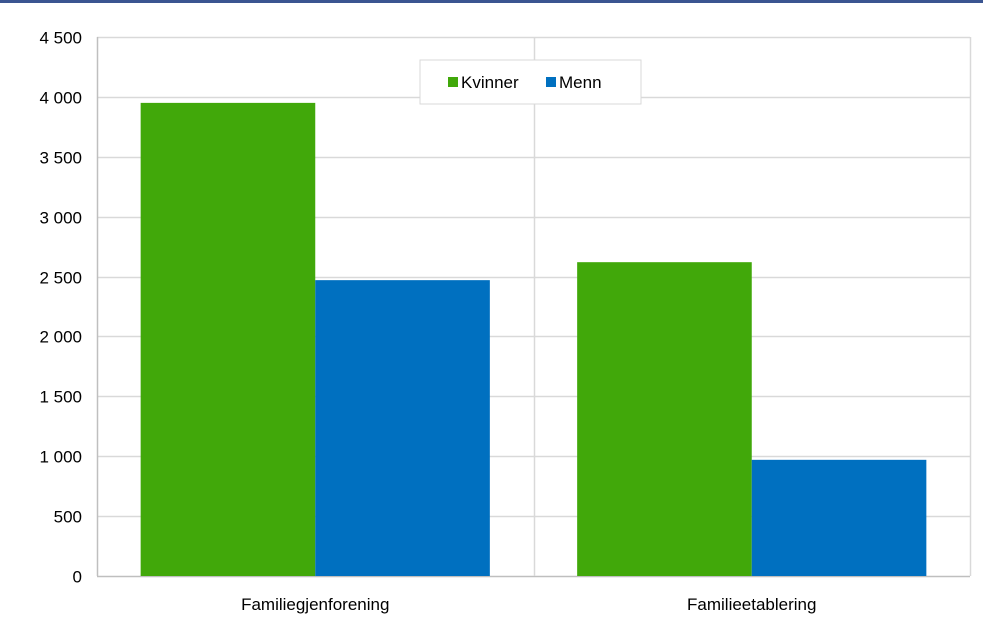 The image size is (983, 623). What do you see at coordinates (60, 278) in the screenshot?
I see `y-tick-label: 2 500` at bounding box center [60, 278].